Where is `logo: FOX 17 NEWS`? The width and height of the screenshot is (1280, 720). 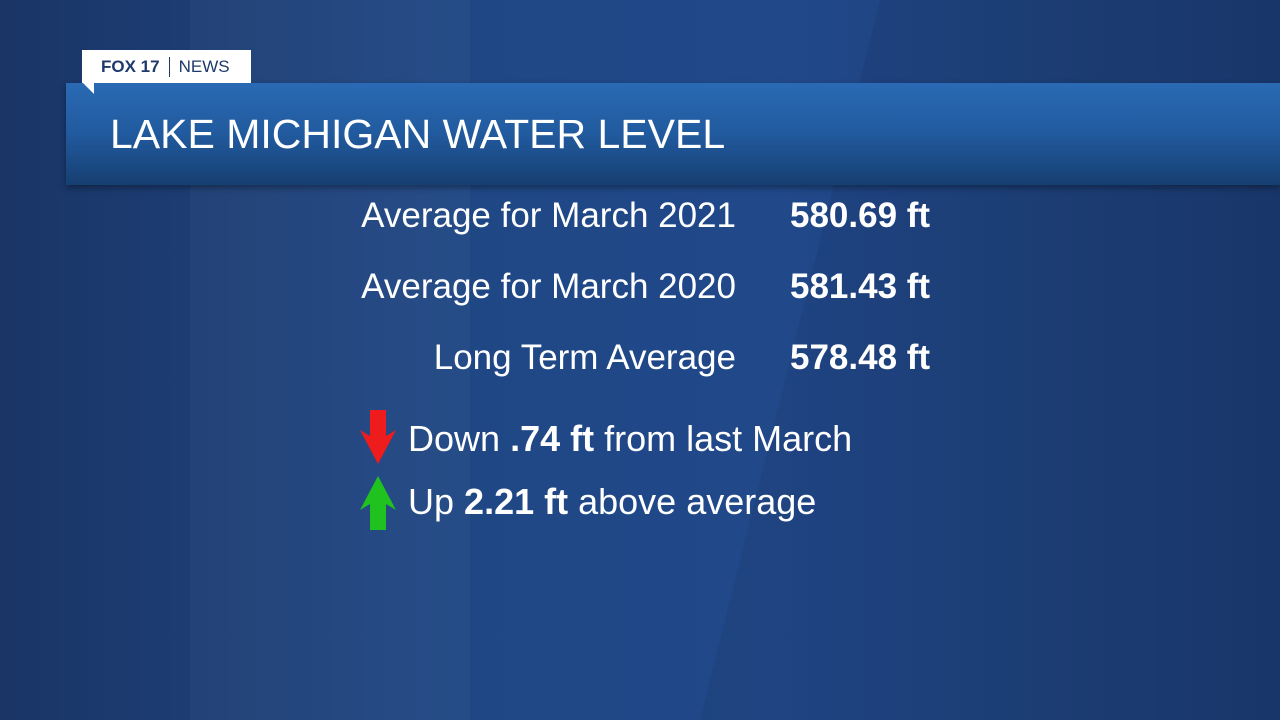 logo: FOX 17 NEWS is located at coordinates (166, 66).